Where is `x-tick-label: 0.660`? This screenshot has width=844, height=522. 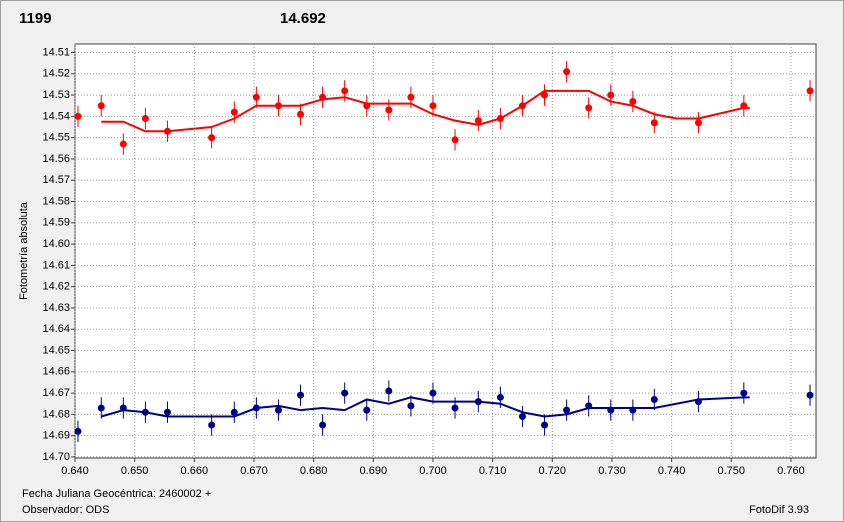
x-tick-label: 0.660 is located at coordinates (195, 471).